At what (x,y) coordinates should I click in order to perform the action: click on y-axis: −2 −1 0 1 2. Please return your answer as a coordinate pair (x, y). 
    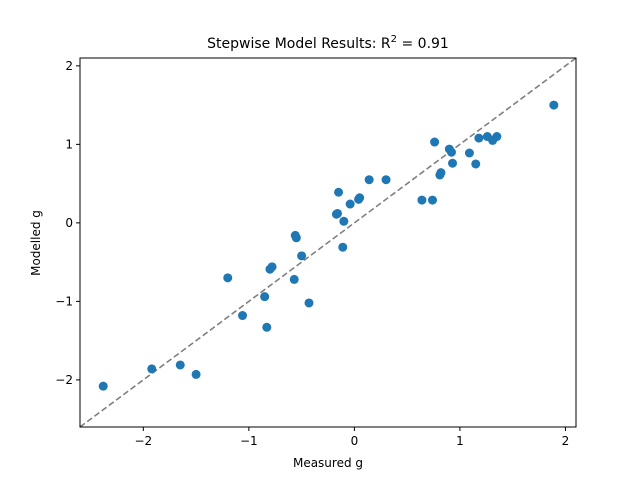
    Looking at the image, I should click on (67, 223).